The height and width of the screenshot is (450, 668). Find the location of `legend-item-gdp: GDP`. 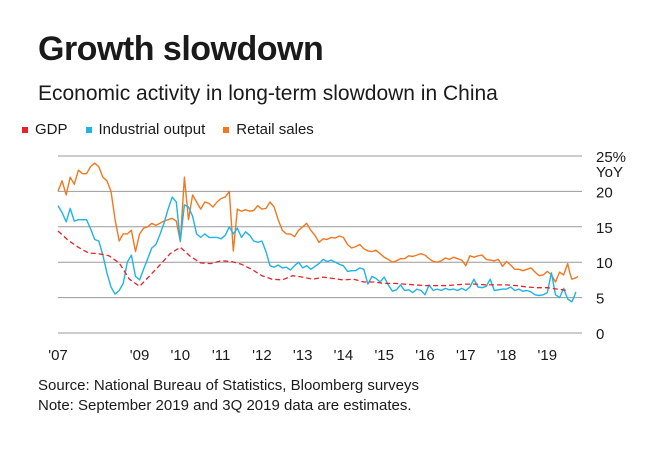

legend-item-gdp: GDP is located at coordinates (45, 129).